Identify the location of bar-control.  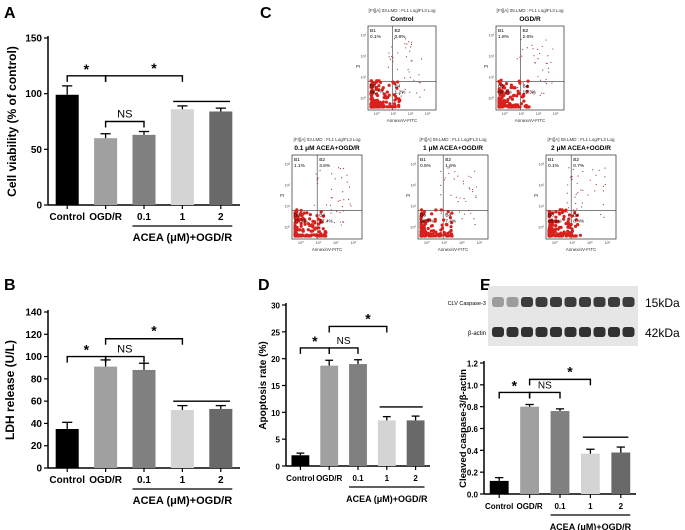
(300, 460).